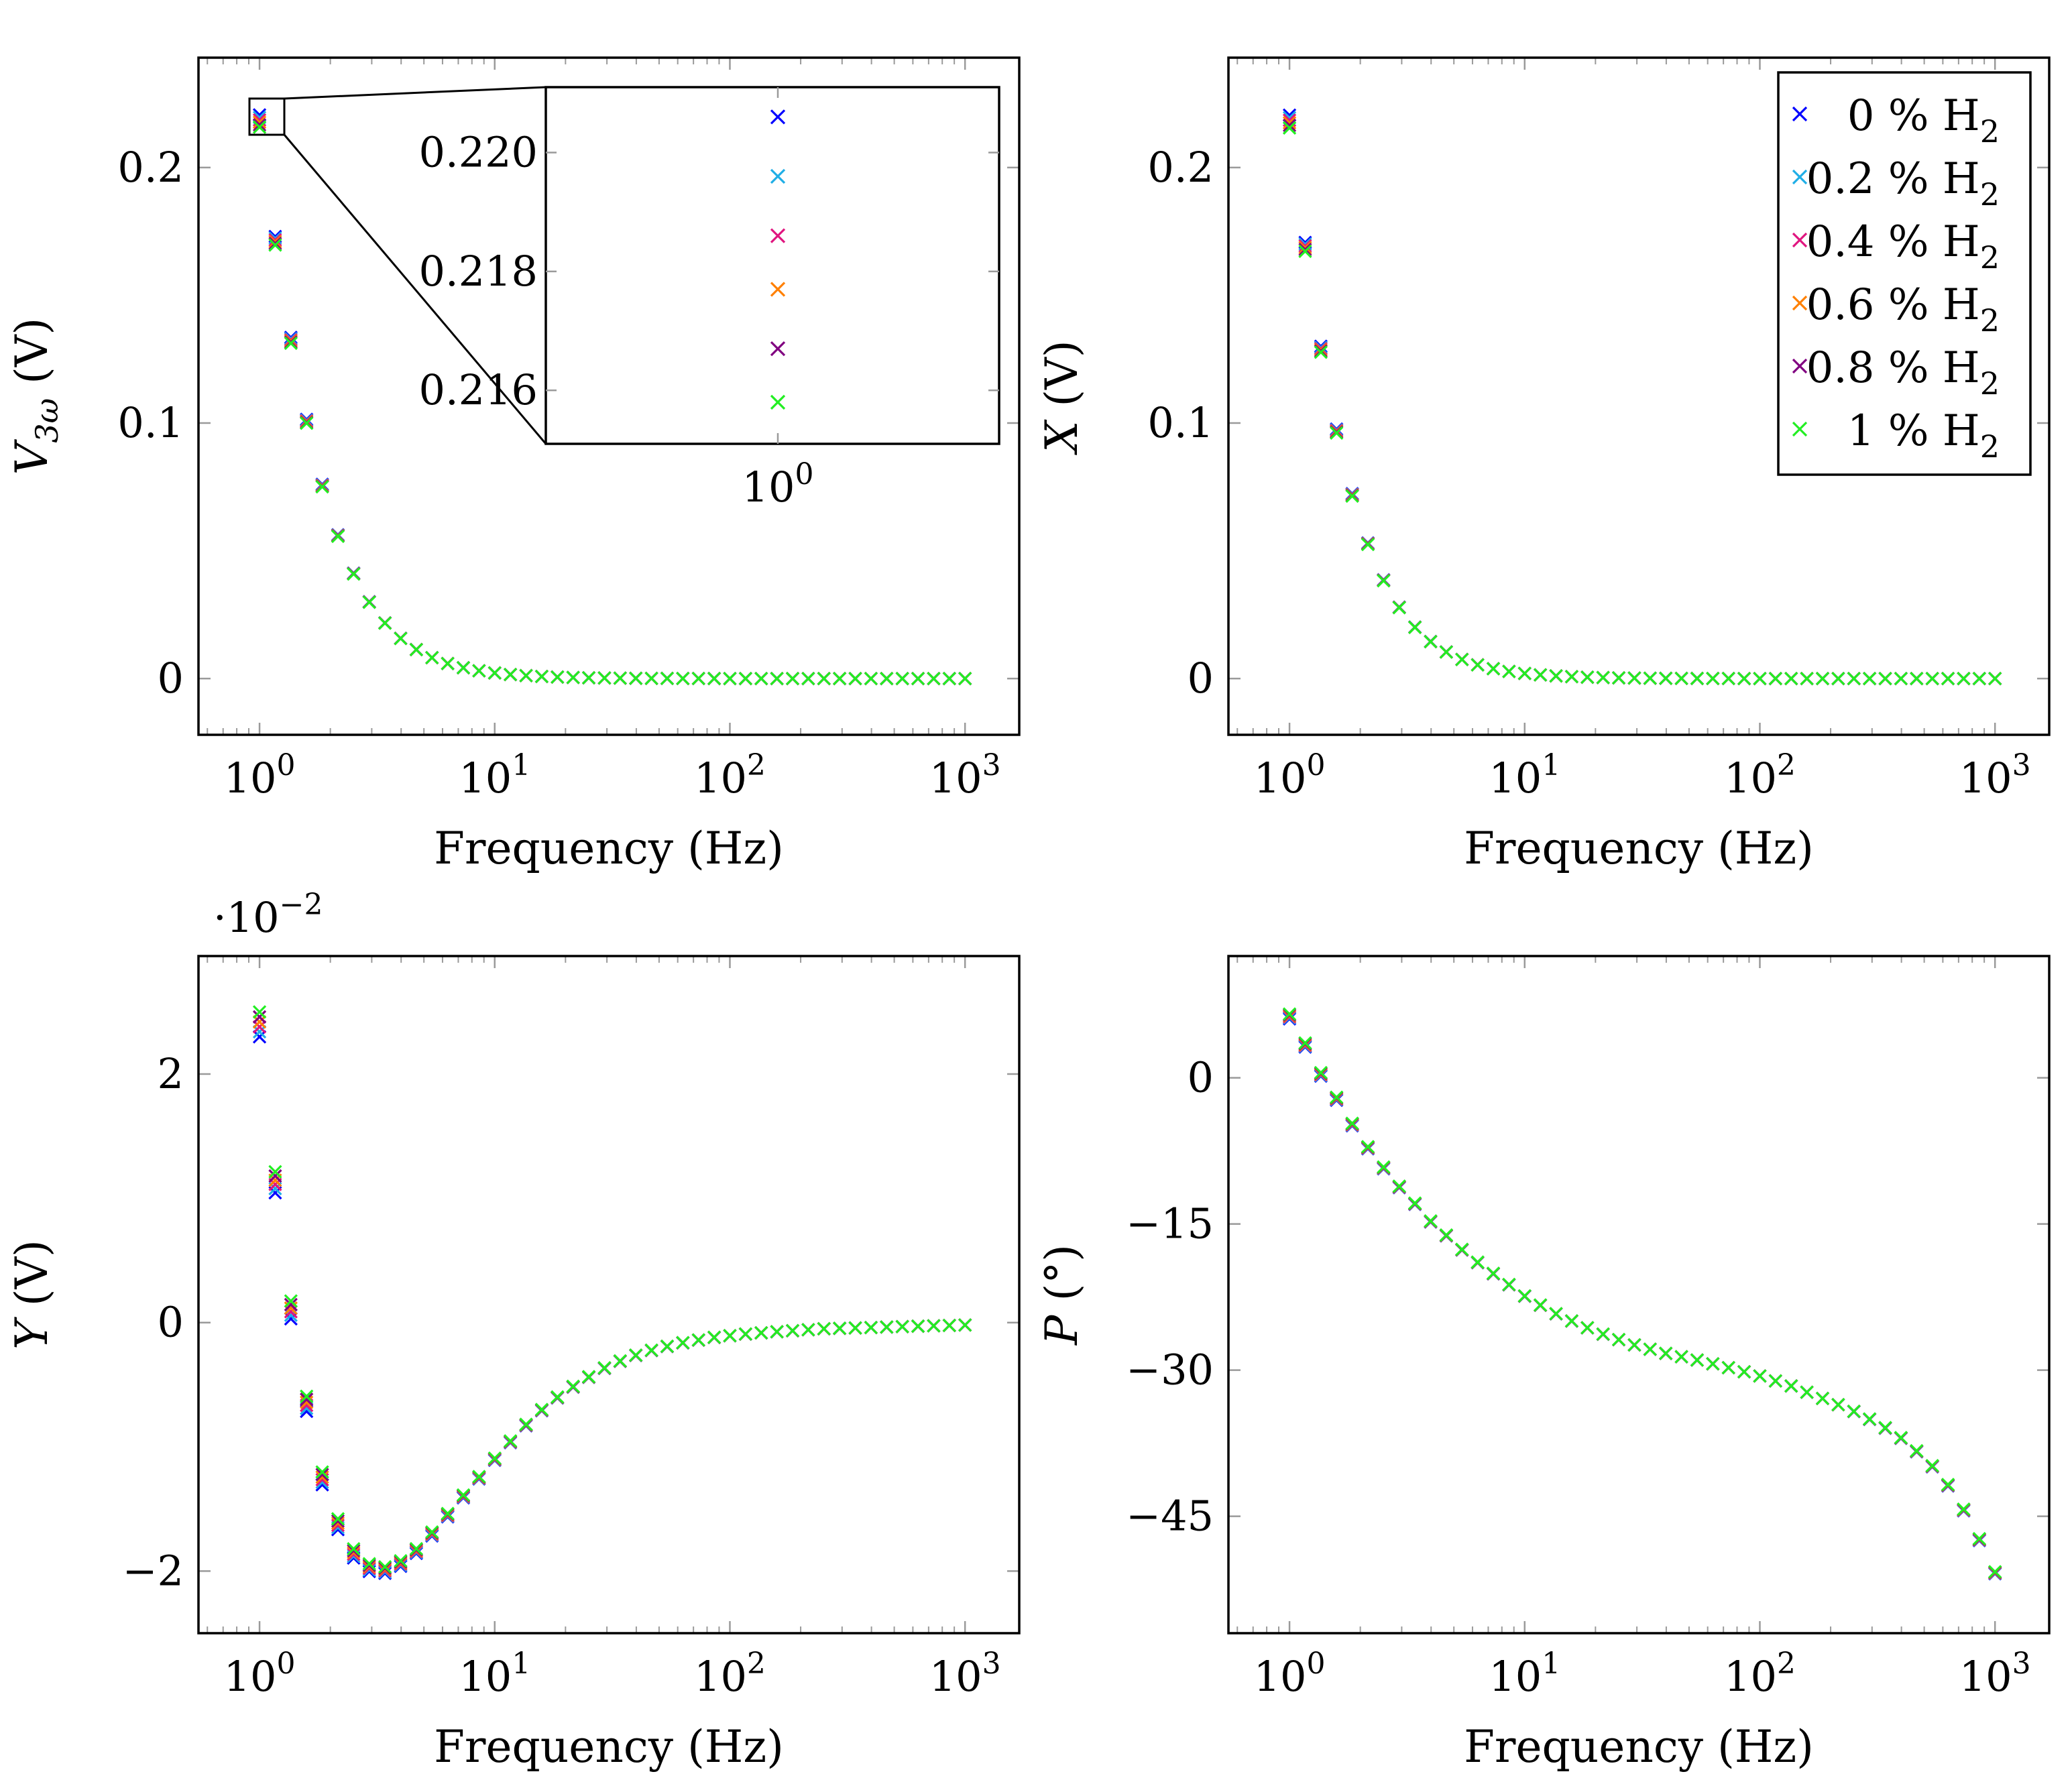 This screenshot has width=2072, height=1778. I want to click on inset-y-tick-label: 0.216, so click(478, 389).